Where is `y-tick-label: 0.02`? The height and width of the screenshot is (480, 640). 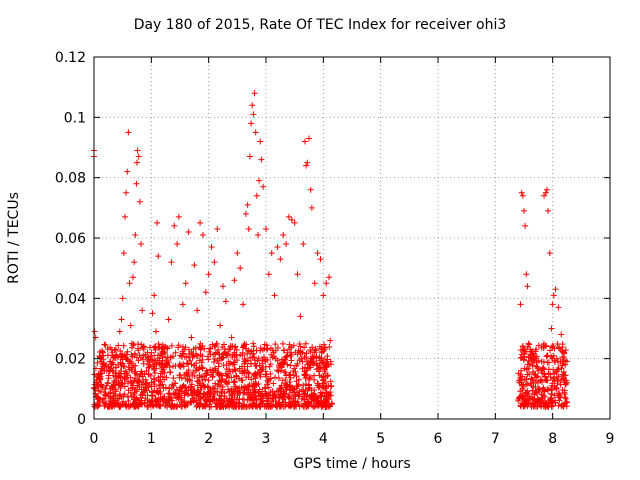
y-tick-label: 0.02 is located at coordinates (70, 360).